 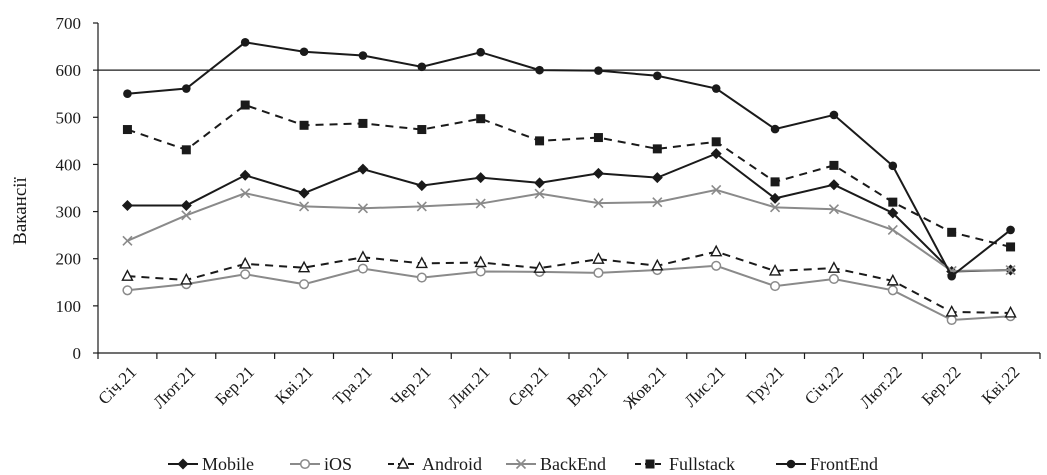 What do you see at coordinates (234, 385) in the screenshot?
I see `x-tick-label: Бер.21` at bounding box center [234, 385].